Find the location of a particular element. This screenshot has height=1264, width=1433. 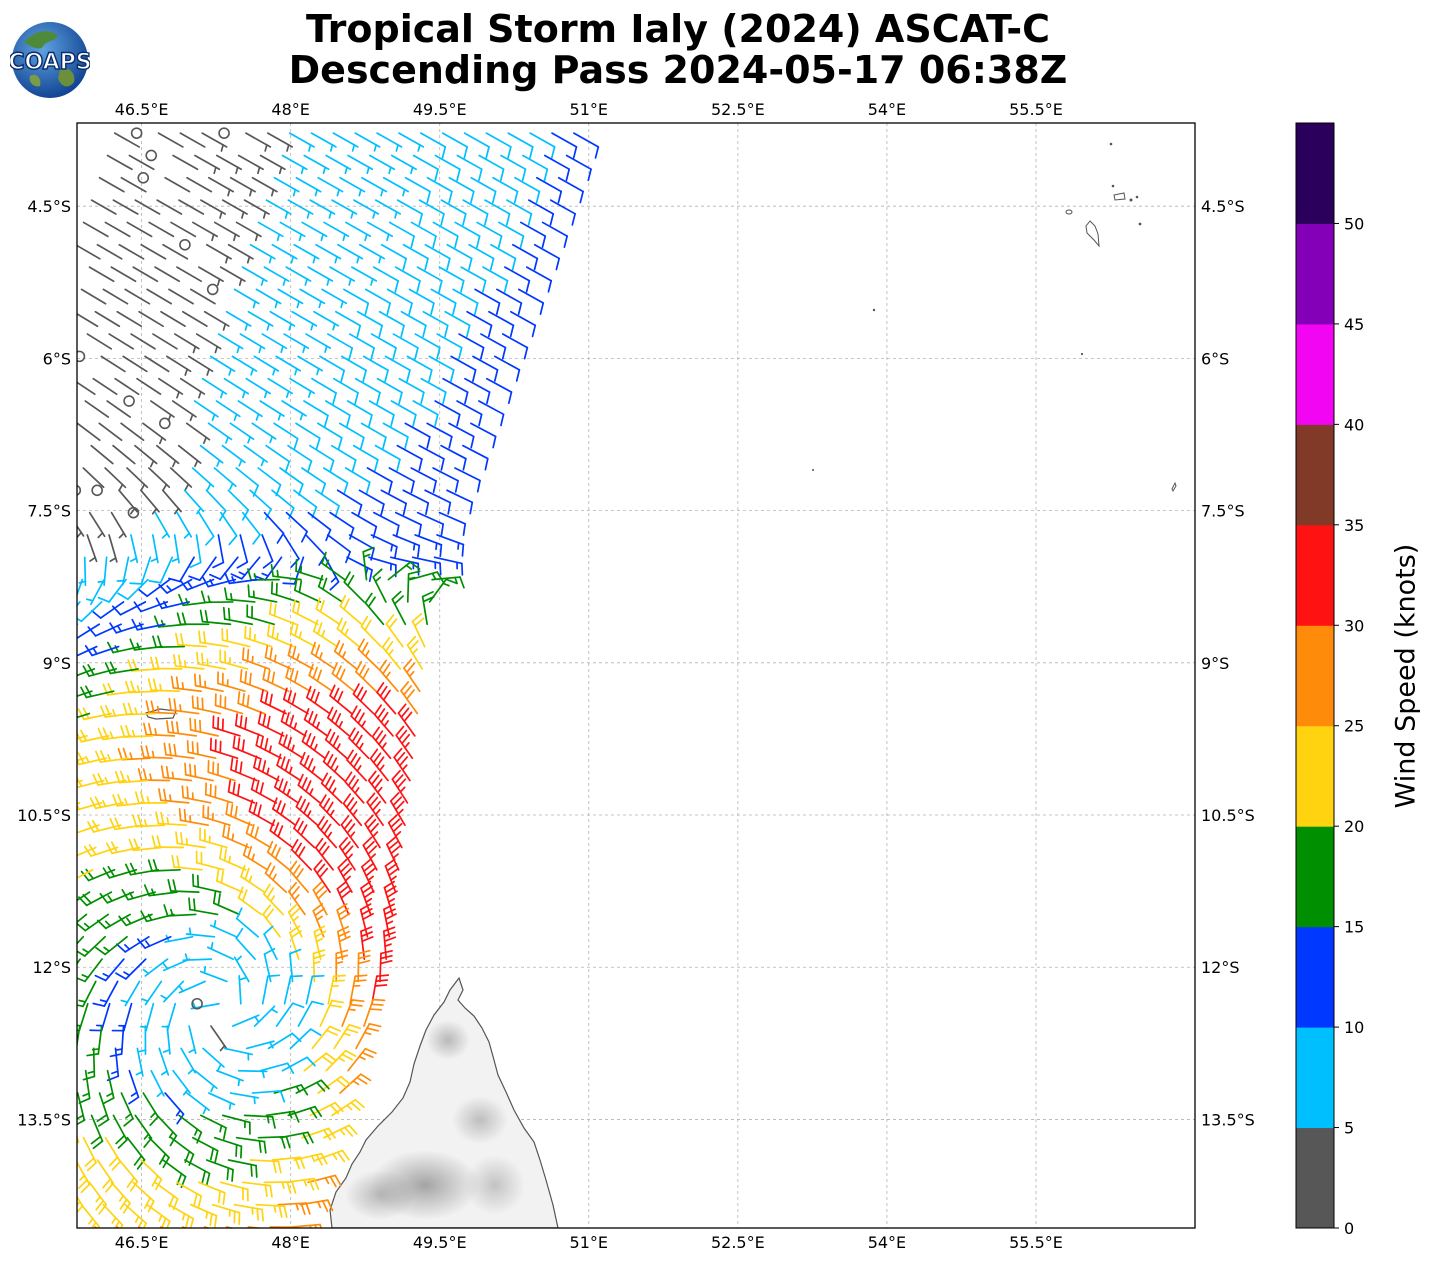

lat-tick-label: 6°S is located at coordinates (1215, 358).